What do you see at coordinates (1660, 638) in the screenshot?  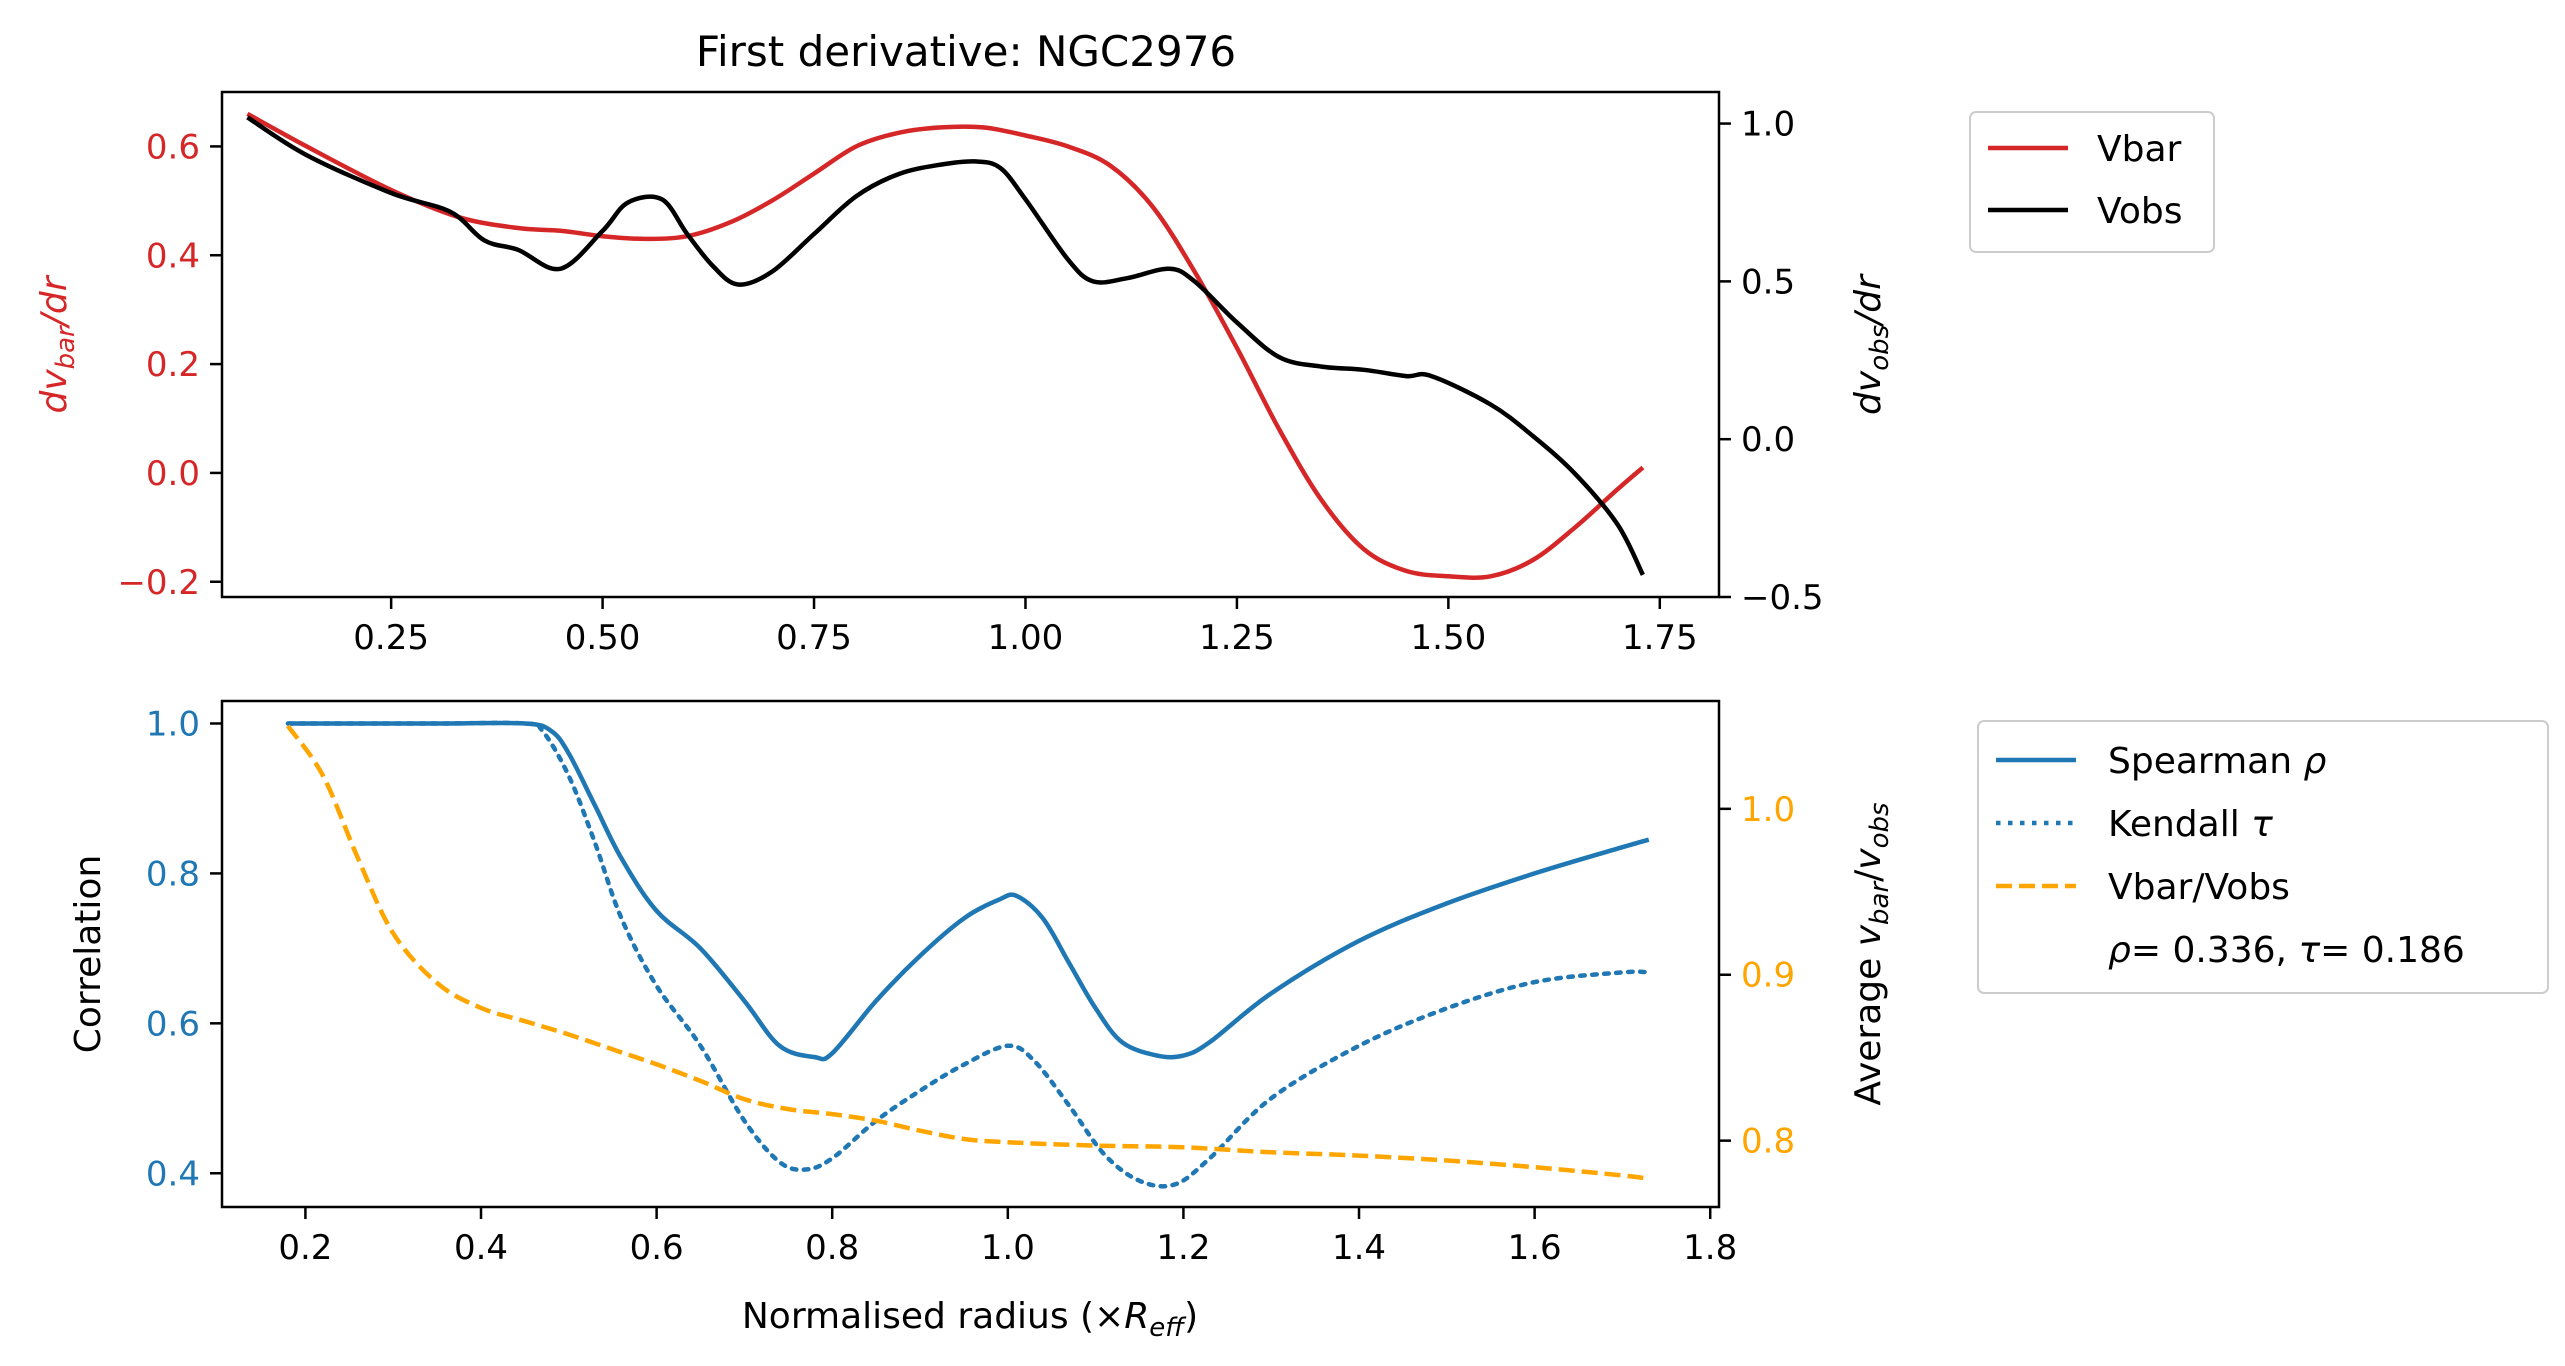 I see `top-xtick-label: 1.75` at bounding box center [1660, 638].